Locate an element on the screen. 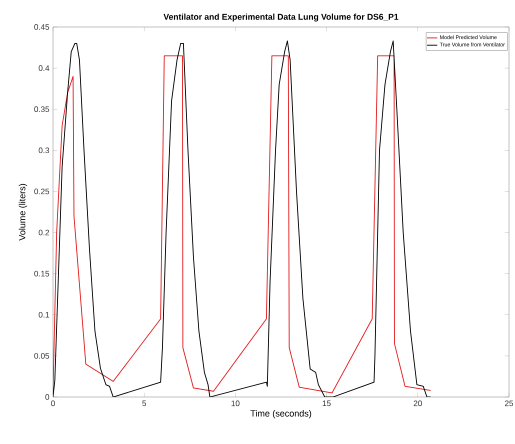  y-axis-title: Volume (liters) is located at coordinates (23, 212).